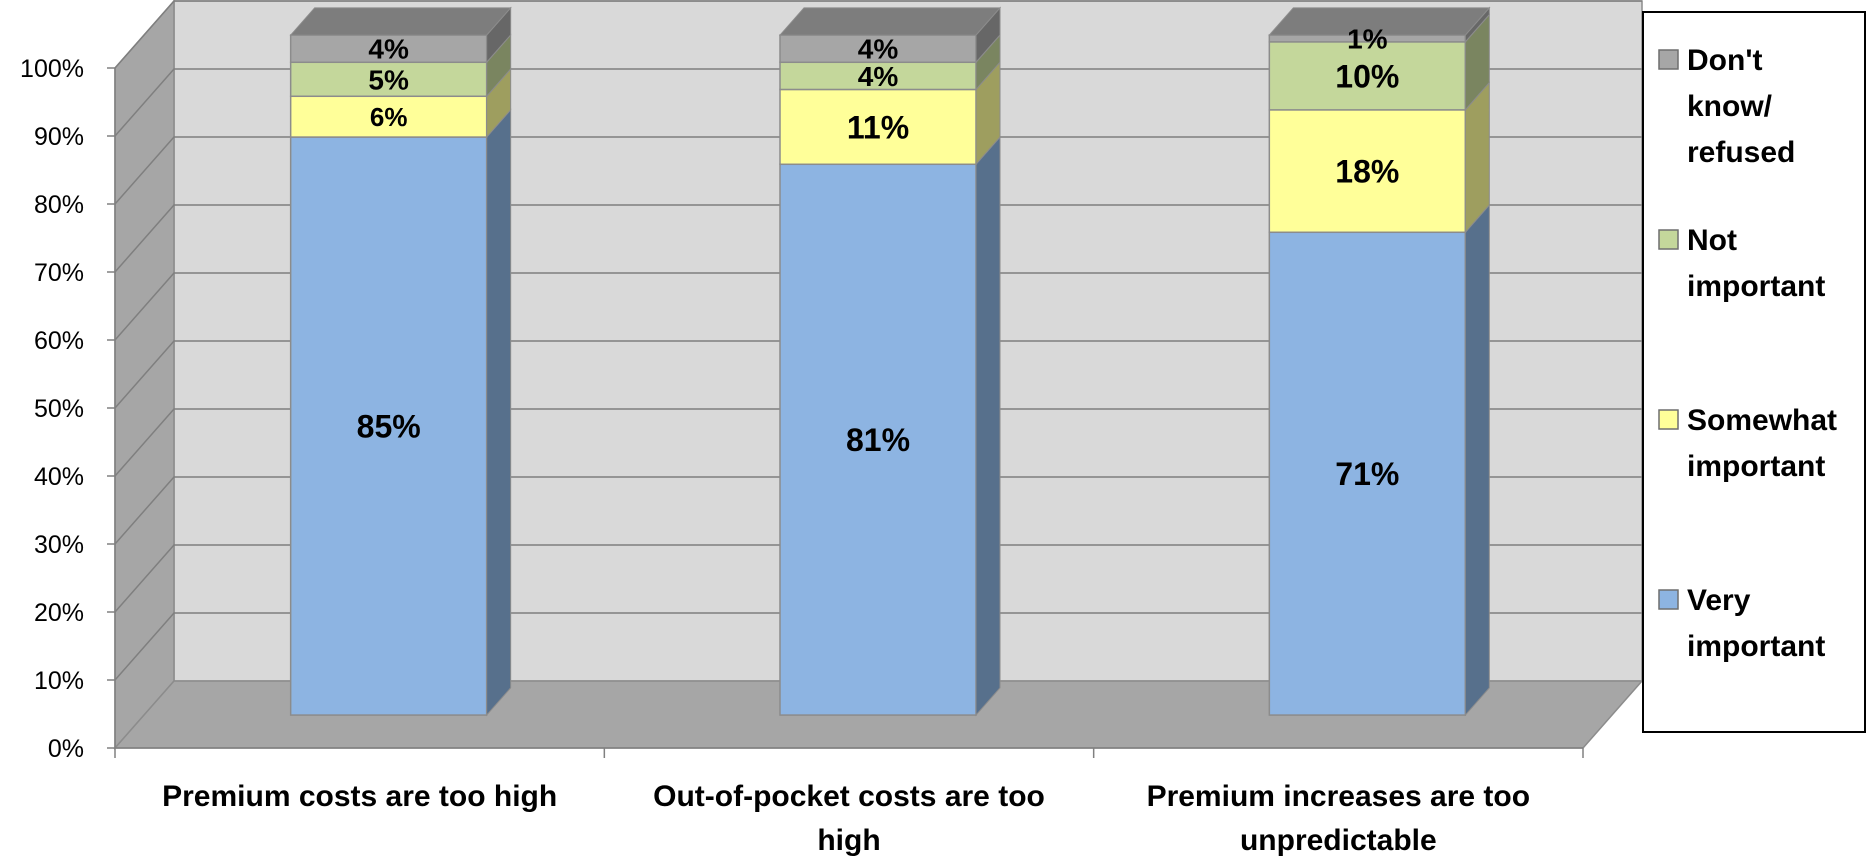 The image size is (1873, 859). I want to click on data-label: 5%, so click(388, 79).